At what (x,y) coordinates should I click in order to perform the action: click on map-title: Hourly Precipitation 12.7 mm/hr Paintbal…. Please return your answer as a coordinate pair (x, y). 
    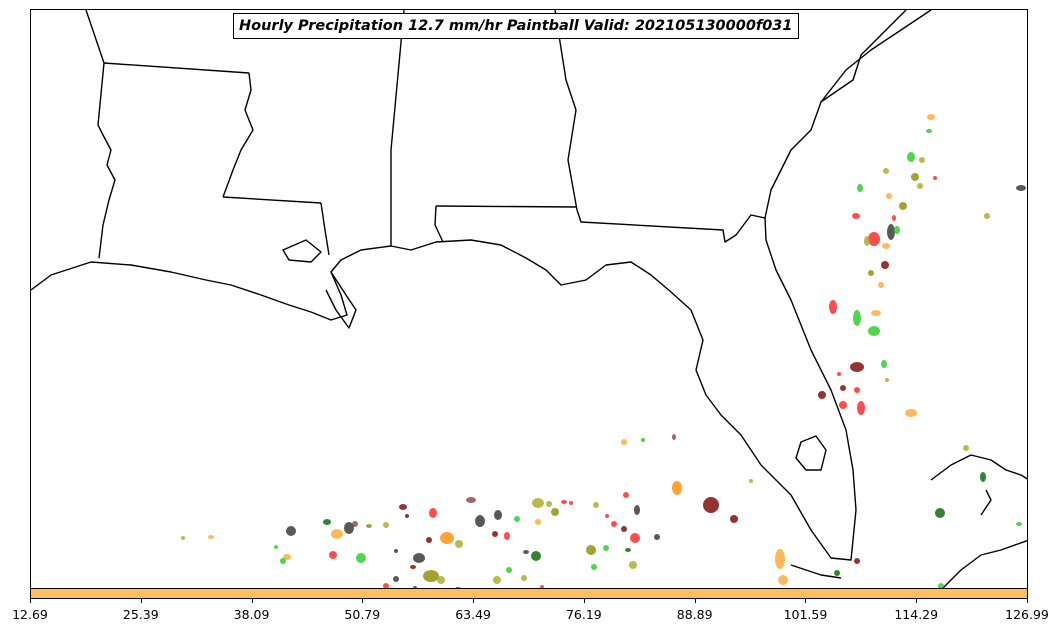
    Looking at the image, I should click on (516, 26).